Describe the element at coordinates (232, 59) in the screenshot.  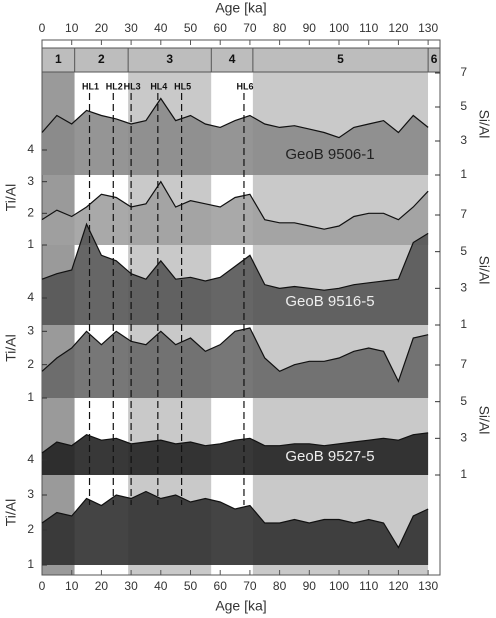
I see `stage-label: 4` at that location.